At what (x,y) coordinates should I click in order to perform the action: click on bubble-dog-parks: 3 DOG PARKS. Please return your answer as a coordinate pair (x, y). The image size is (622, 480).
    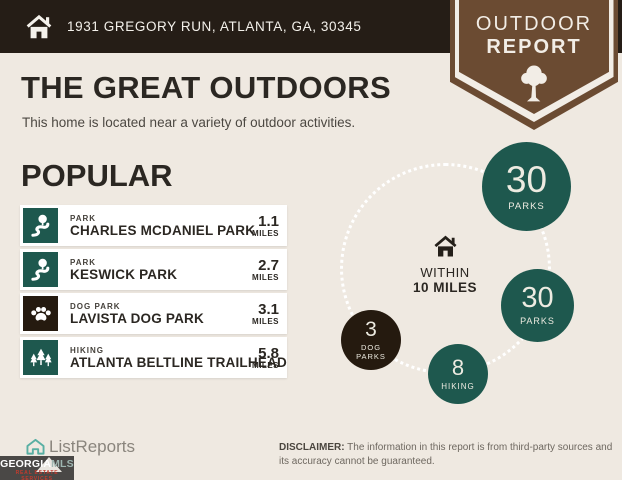
    Looking at the image, I should click on (371, 340).